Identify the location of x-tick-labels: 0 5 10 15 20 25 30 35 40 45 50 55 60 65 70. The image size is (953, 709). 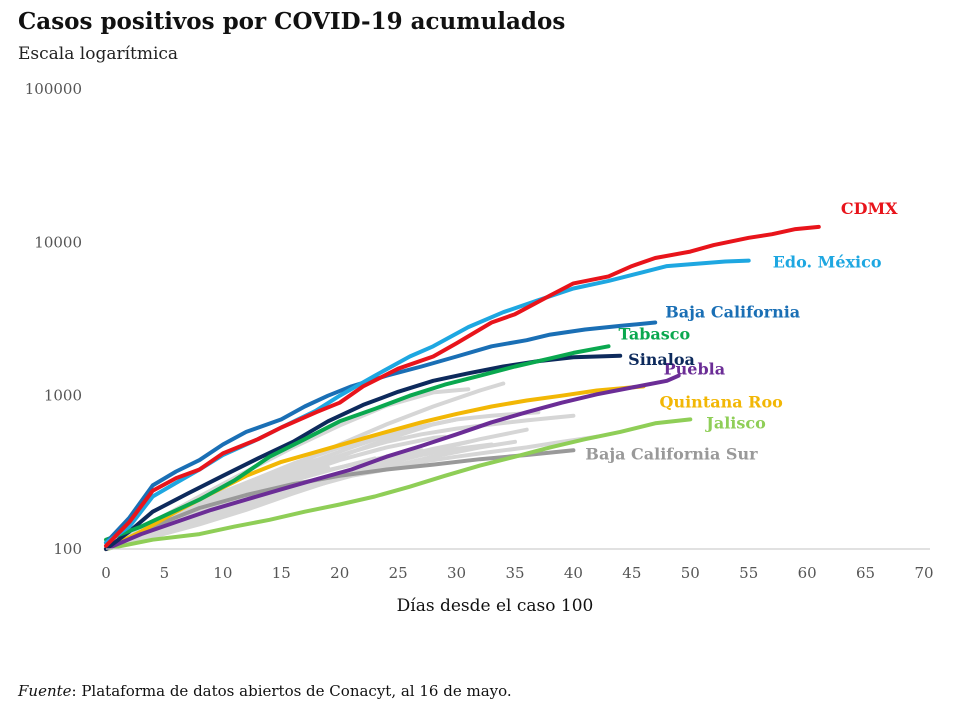
(517, 573).